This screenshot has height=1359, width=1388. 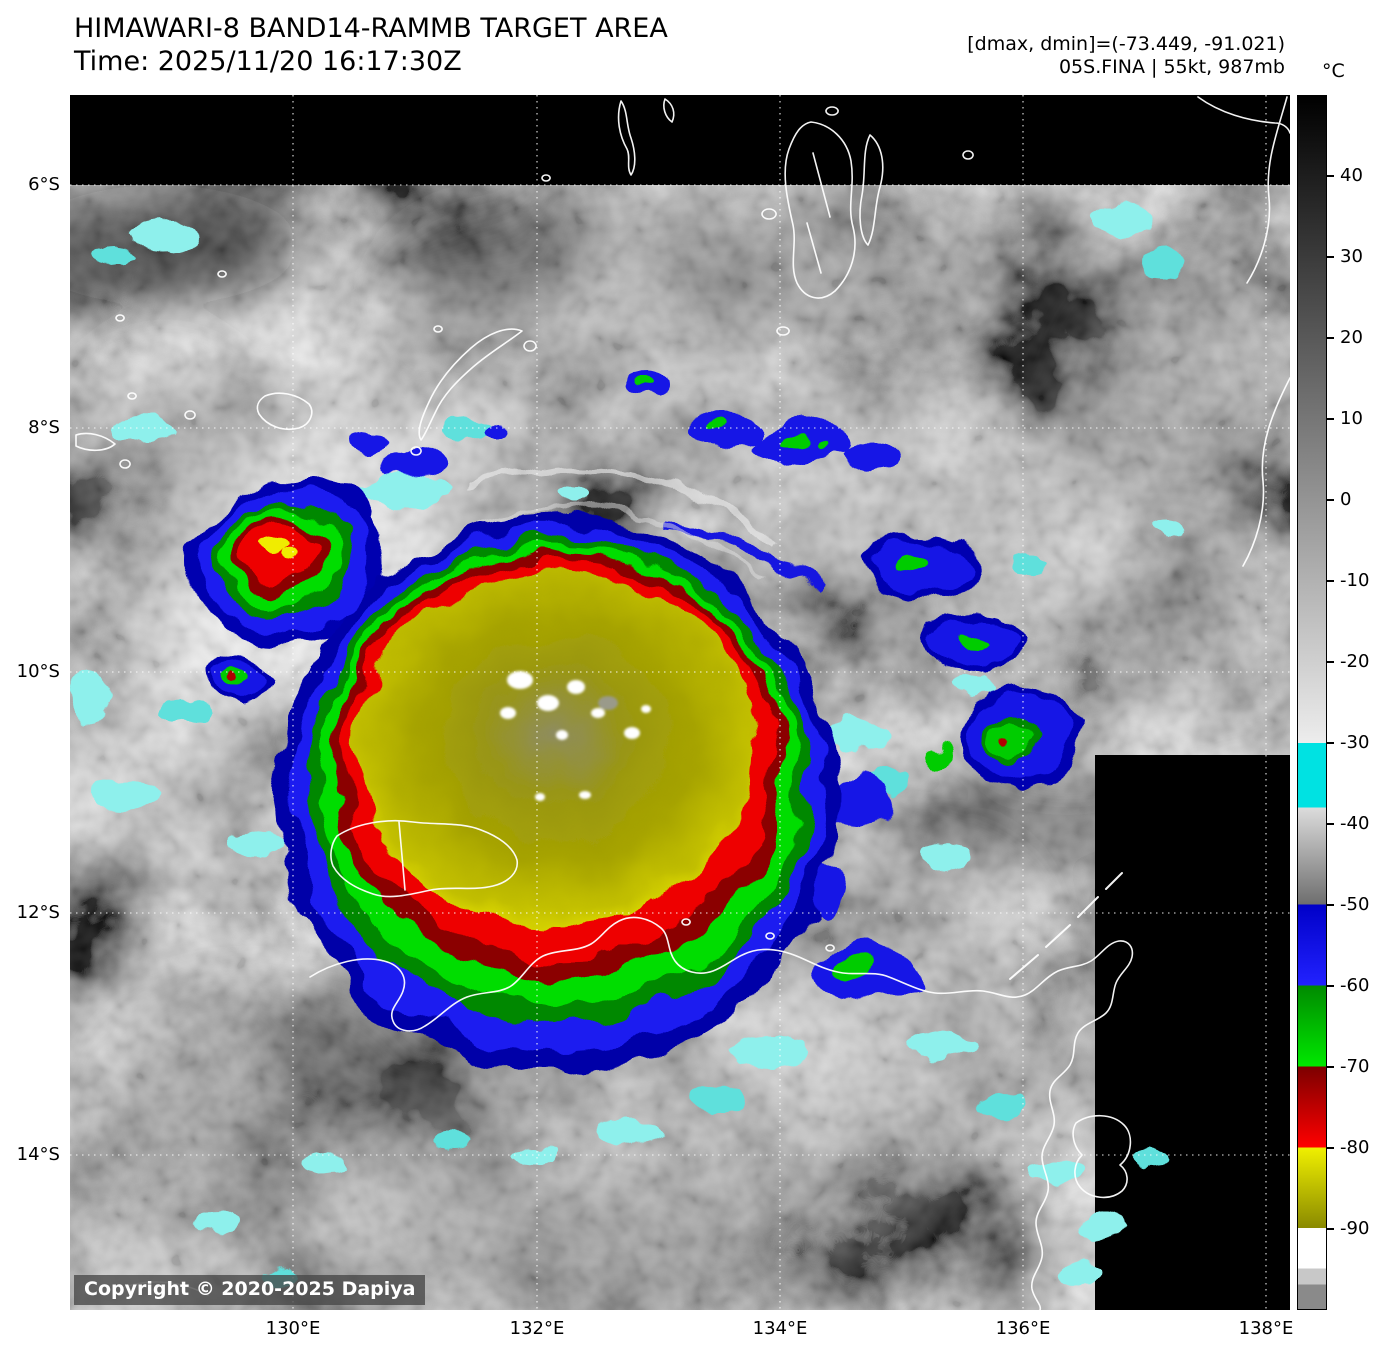 I want to click on no-data-top, so click(x=680, y=140).